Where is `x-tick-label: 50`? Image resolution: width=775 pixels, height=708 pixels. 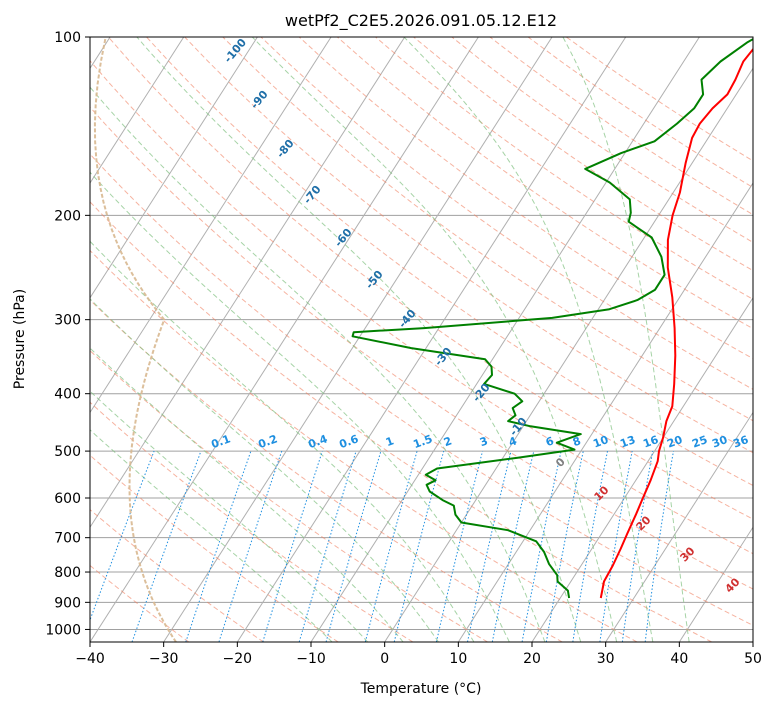
x-tick-label: 50 is located at coordinates (753, 659).